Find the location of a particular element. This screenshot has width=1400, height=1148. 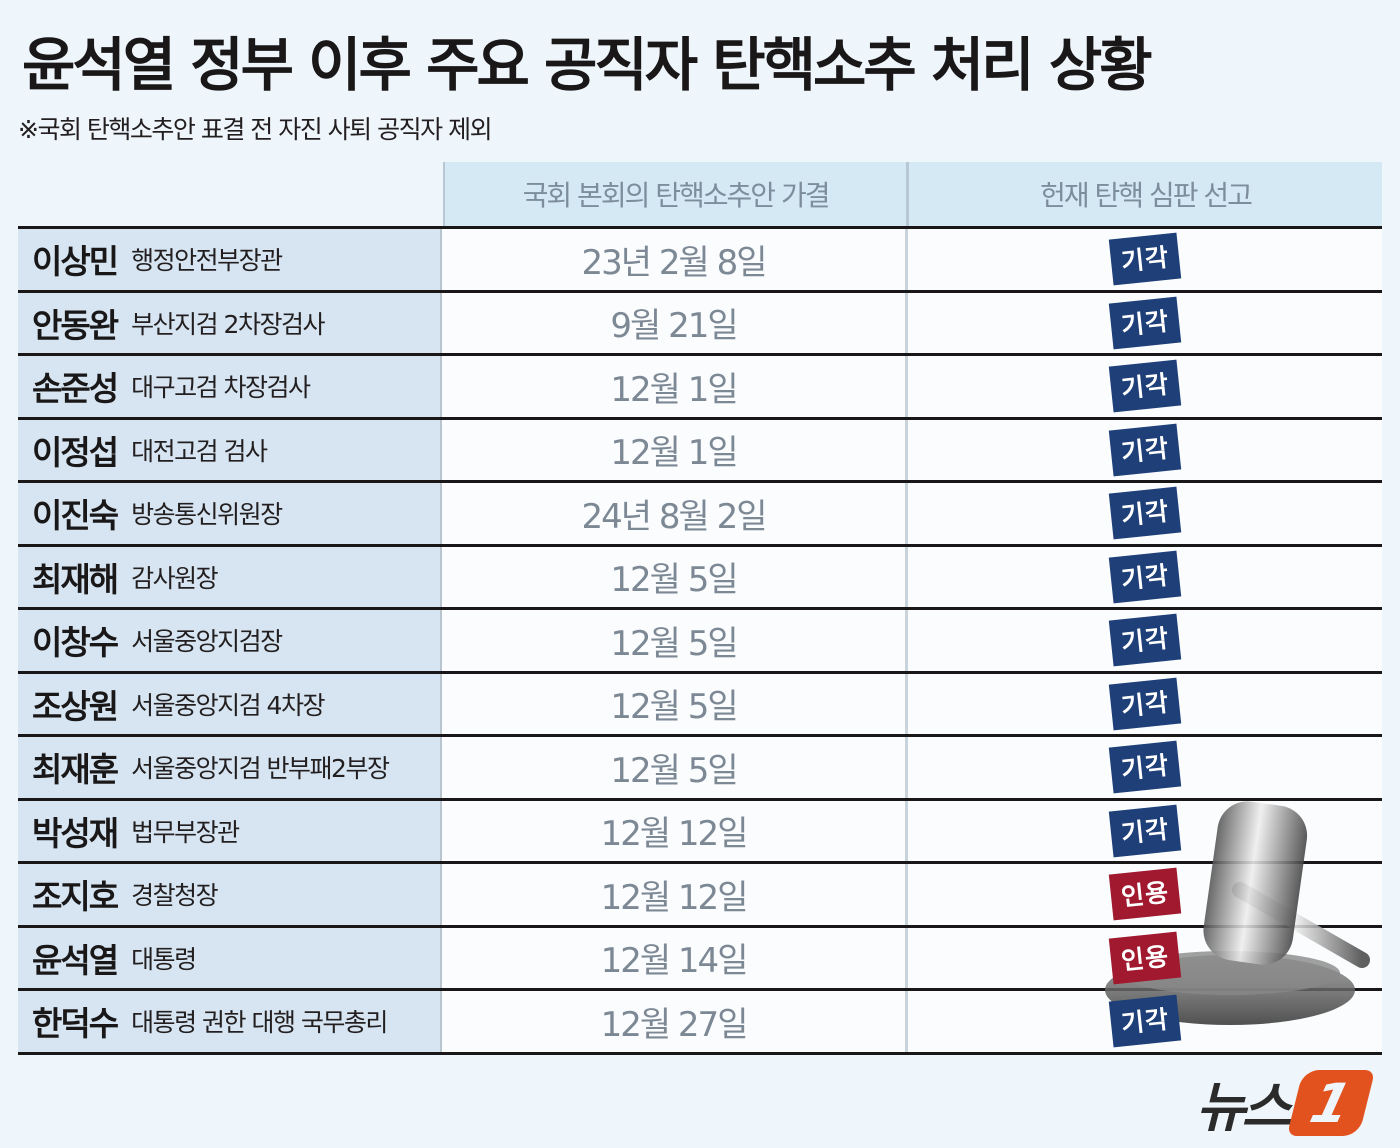

table-row: 한덕수 대통령 권한 대행 국무총리 12월 27일 기각 is located at coordinates (700, 1021).